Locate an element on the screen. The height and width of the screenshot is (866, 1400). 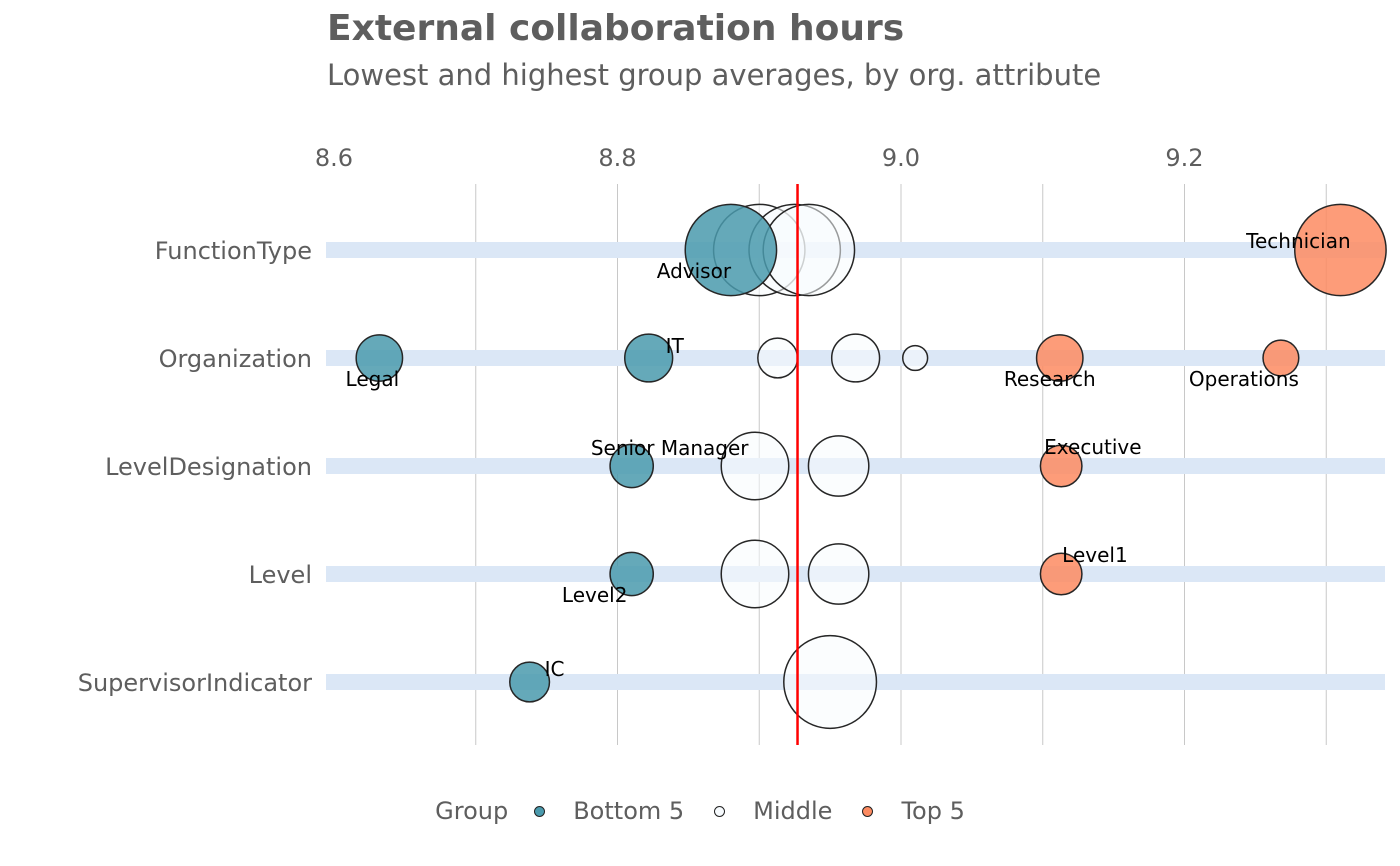
point-label: Technician is located at coordinates (1298, 241).